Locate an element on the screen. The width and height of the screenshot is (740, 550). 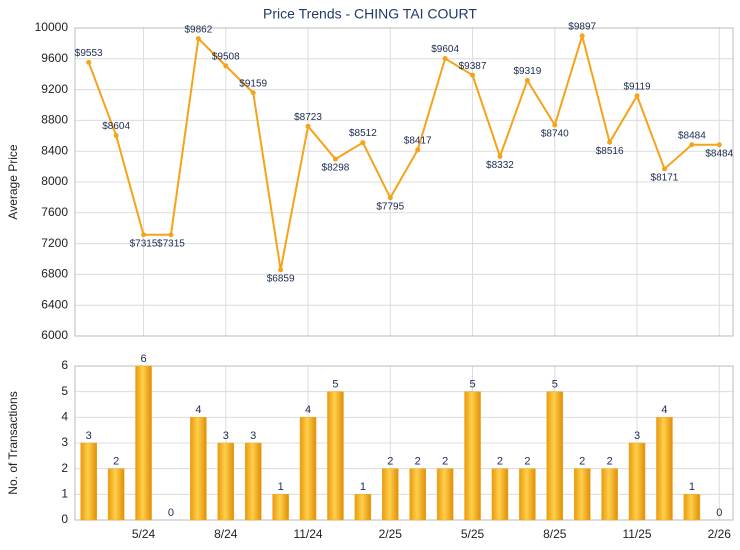
y-tick-label: 7200 is located at coordinates (54, 243).